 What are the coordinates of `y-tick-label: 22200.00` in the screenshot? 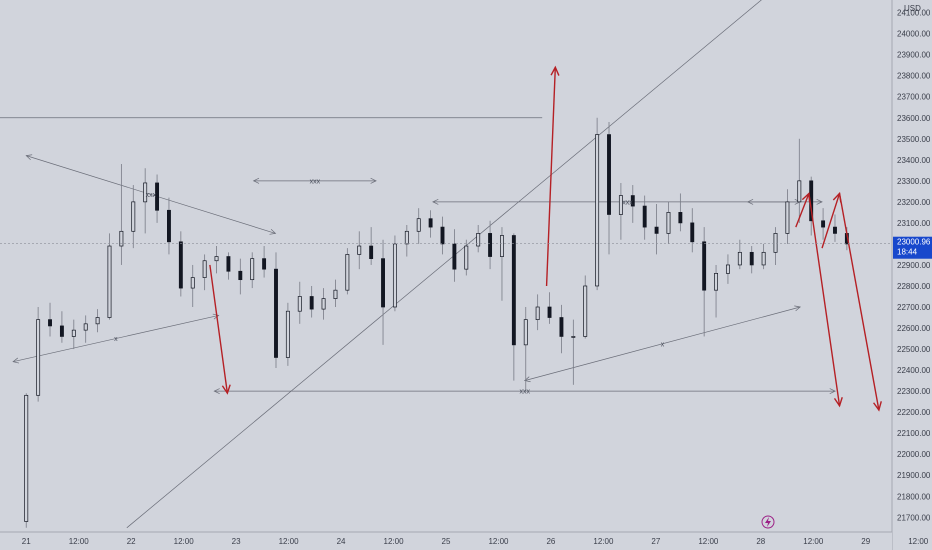 It's located at (914, 412).